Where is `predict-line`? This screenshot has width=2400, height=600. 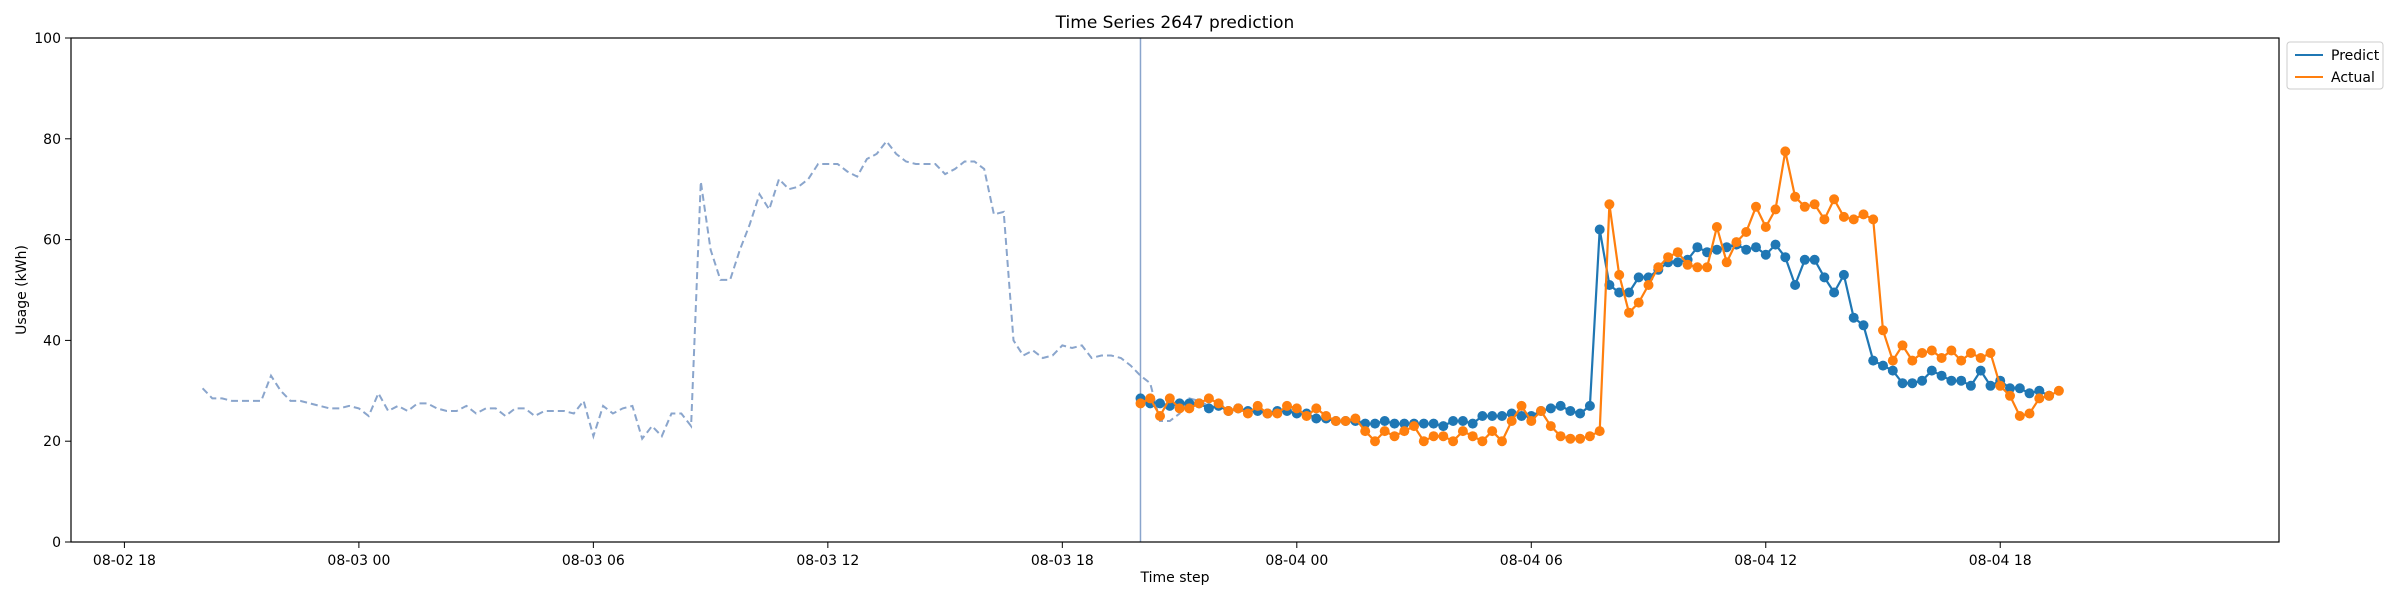 predict-line is located at coordinates (1594, 328).